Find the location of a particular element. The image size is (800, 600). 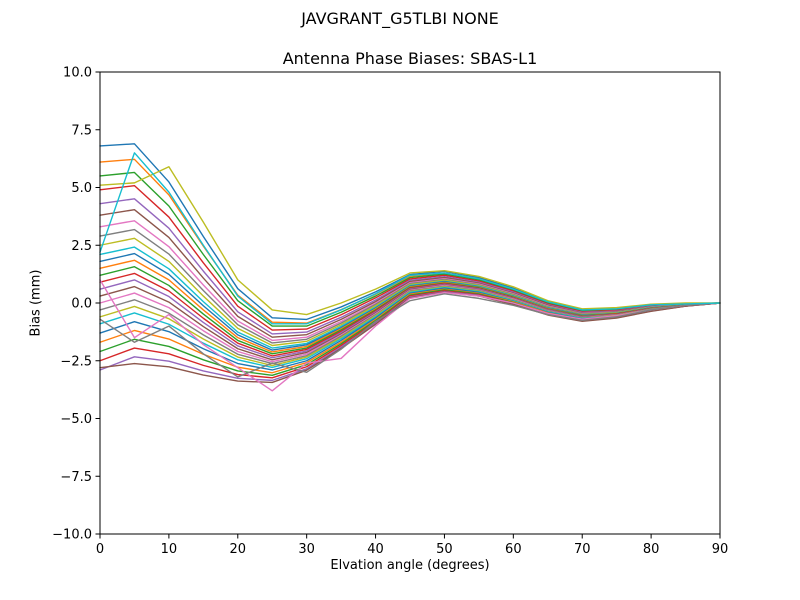

y-tick-label: 7.5 is located at coordinates (81, 130).